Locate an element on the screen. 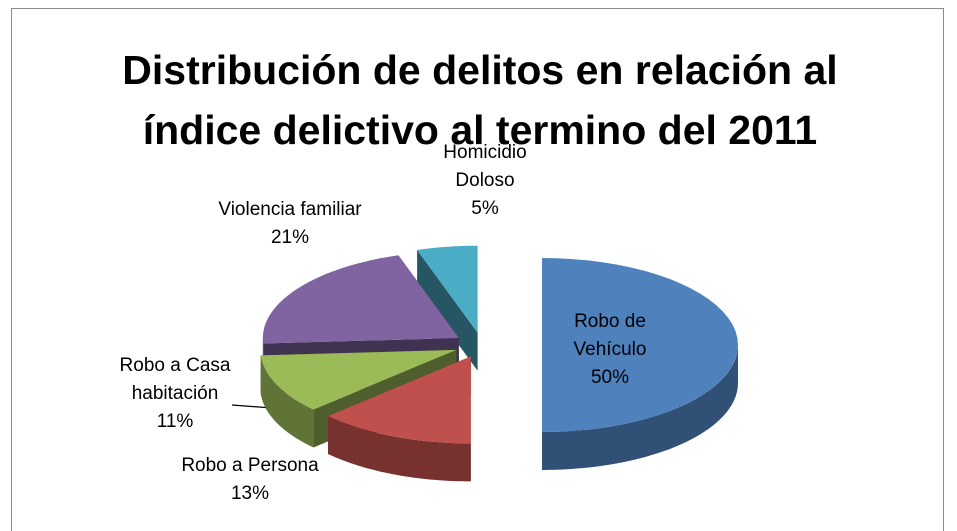 The height and width of the screenshot is (531, 957). category-label: Robo de Vehículo is located at coordinates (610, 335).